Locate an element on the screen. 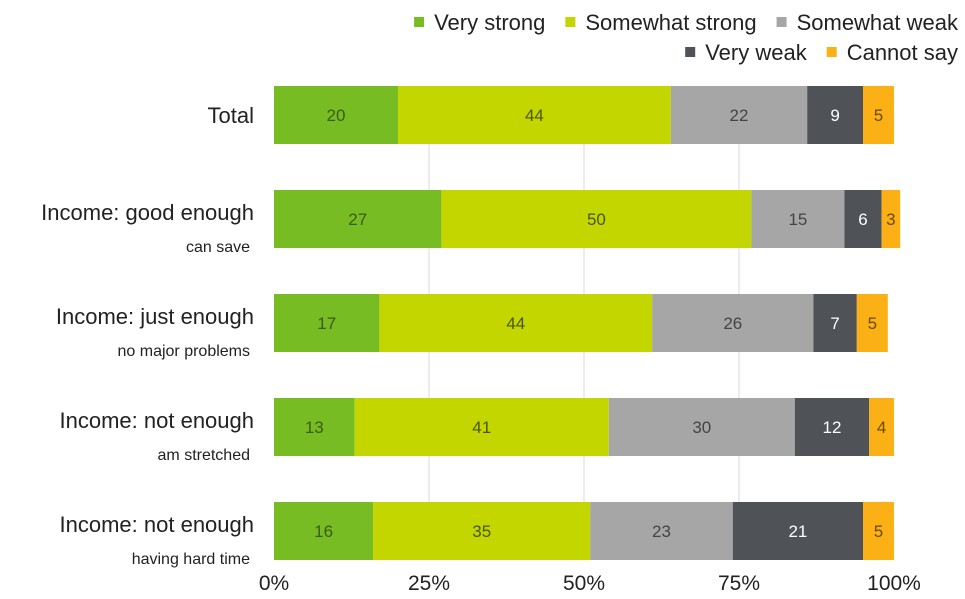  legend-label: Very strong is located at coordinates (489, 22).